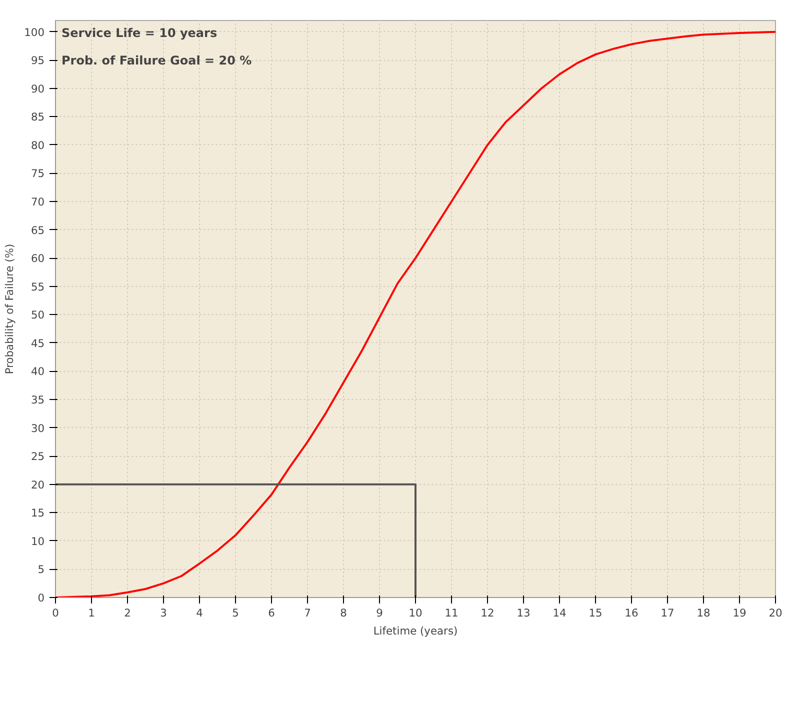 The width and height of the screenshot is (801, 712). Describe the element at coordinates (307, 613) in the screenshot. I see `x-tick-label: 7` at that location.